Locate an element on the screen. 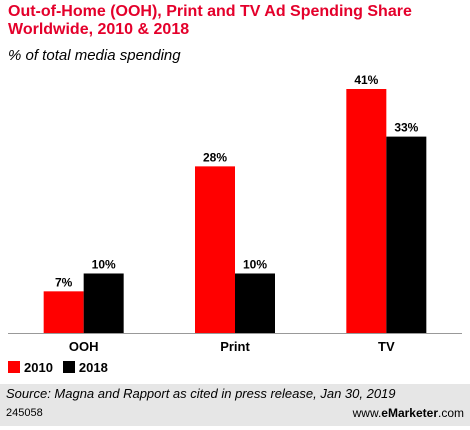 This screenshot has height=430, width=470. bar-ooh-2018 is located at coordinates (103, 303).